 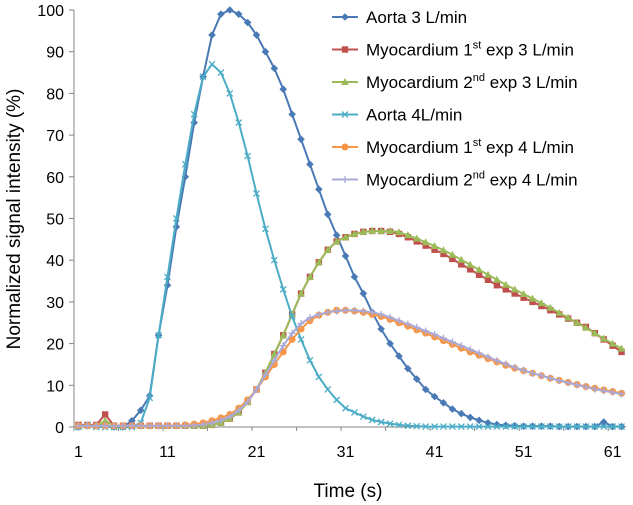 I want to click on legend-item: Myocardium 1st exp 4 L/min, so click(x=453, y=147).